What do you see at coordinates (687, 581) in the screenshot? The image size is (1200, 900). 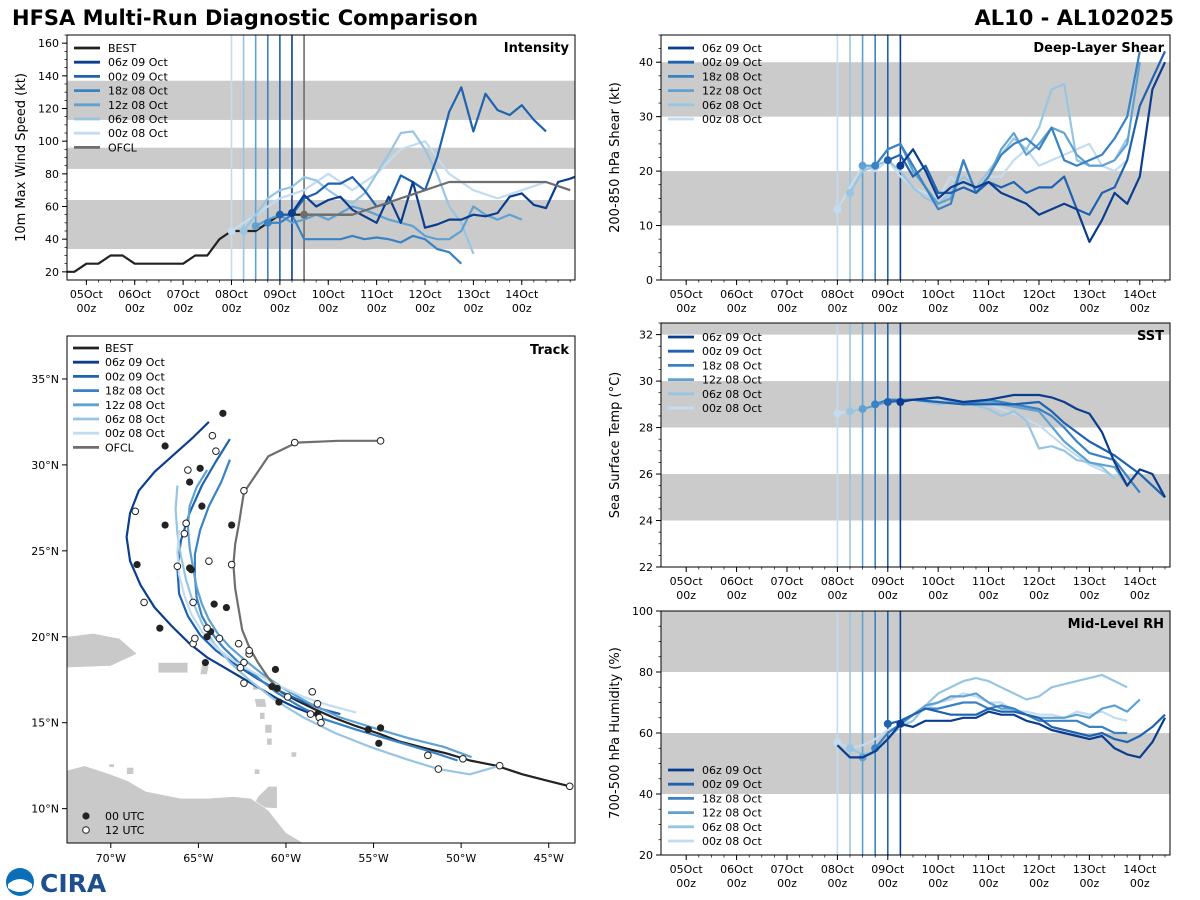 I see `x-tick-label: 05Oct` at bounding box center [687, 581].